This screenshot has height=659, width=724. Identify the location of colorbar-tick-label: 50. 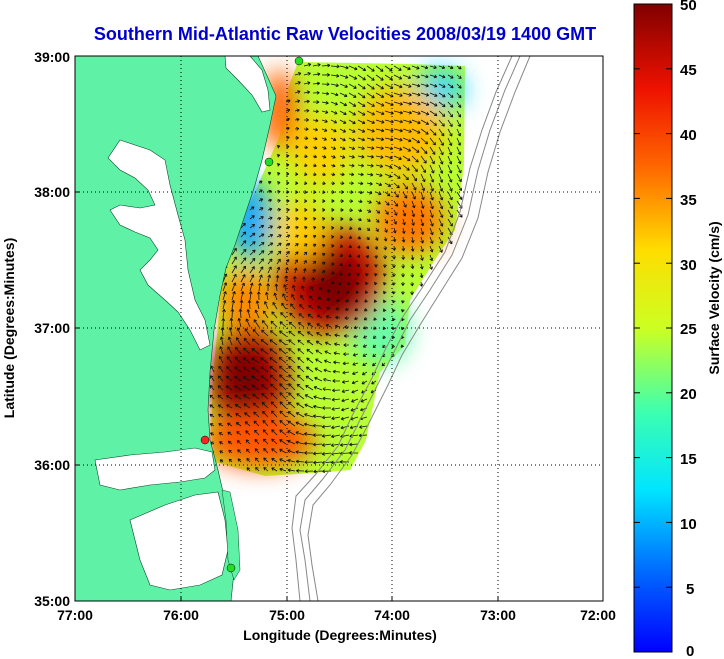
(688, 7).